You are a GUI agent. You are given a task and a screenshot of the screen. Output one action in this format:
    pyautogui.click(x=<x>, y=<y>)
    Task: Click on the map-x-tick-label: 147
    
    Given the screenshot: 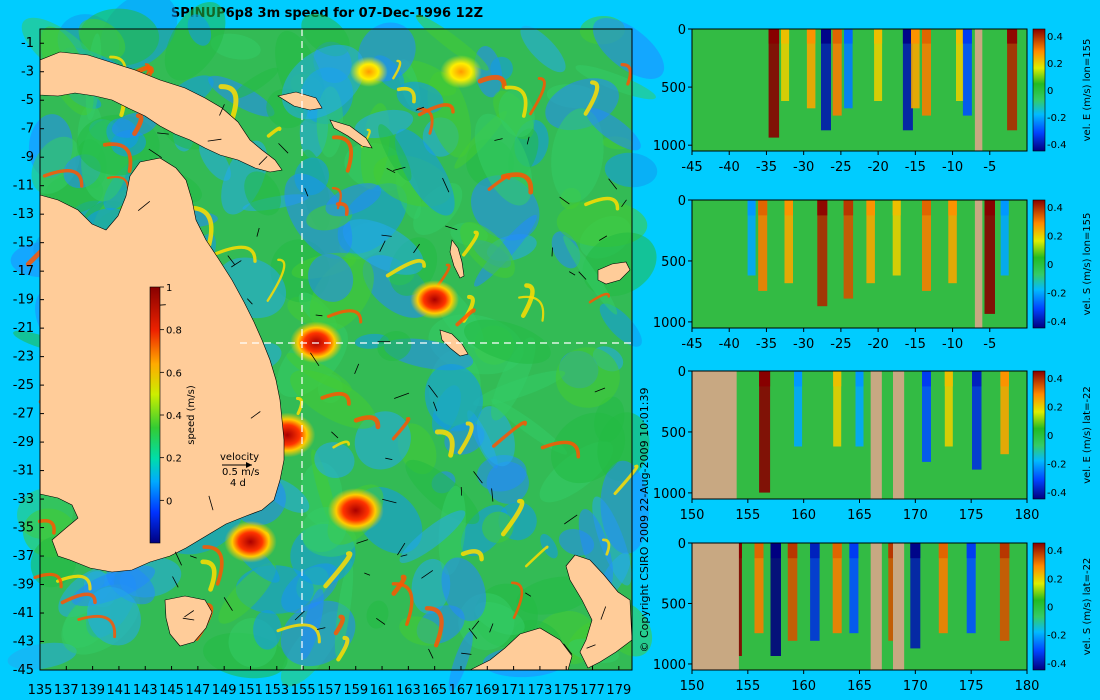 What is the action you would take?
    pyautogui.click(x=197, y=690)
    